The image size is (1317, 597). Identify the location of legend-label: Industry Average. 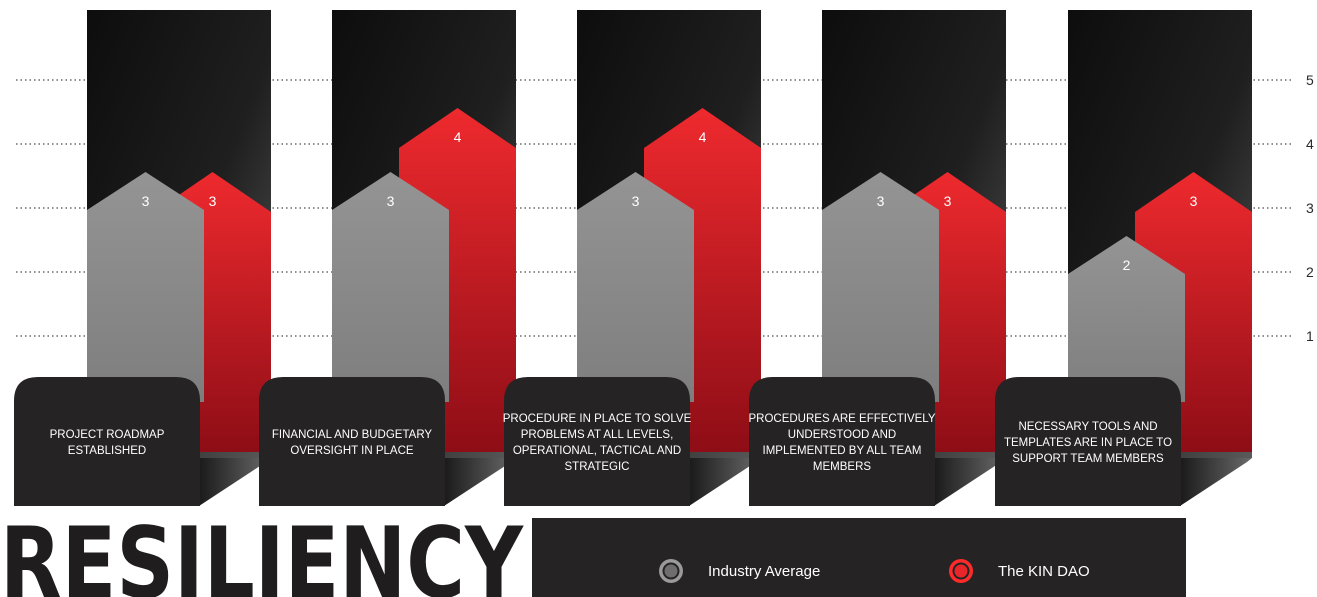
(764, 571).